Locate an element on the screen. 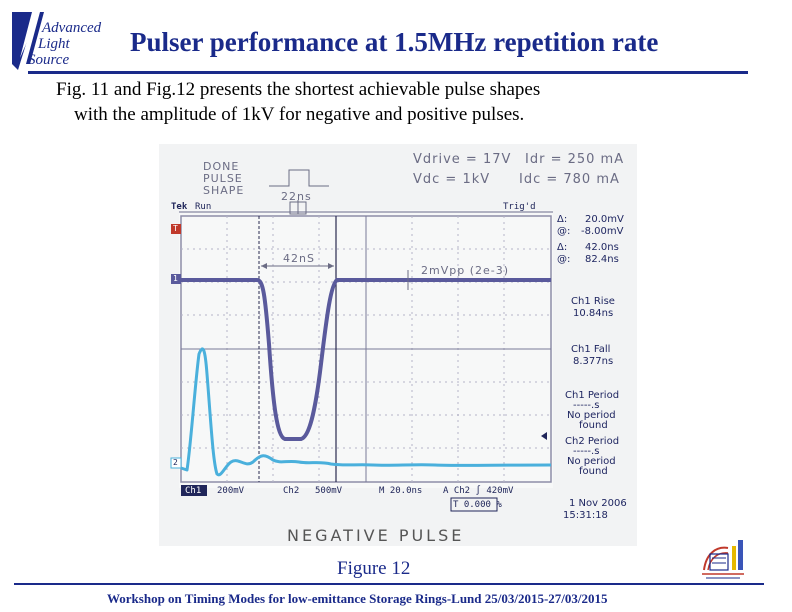 The height and width of the screenshot is (612, 792). ch1-rise-label: Ch1 Rise is located at coordinates (593, 301).